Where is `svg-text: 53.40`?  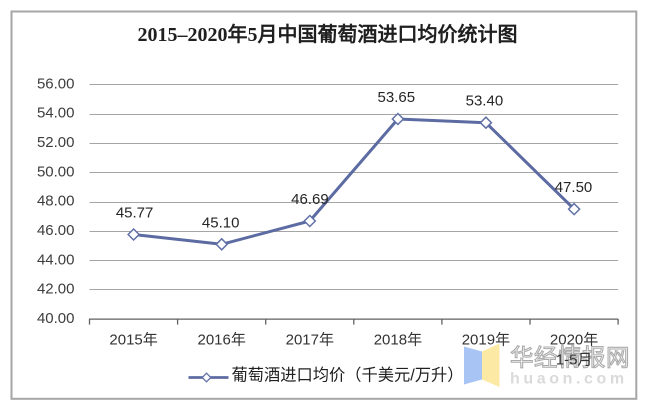 svg-text: 53.40 is located at coordinates (485, 101).